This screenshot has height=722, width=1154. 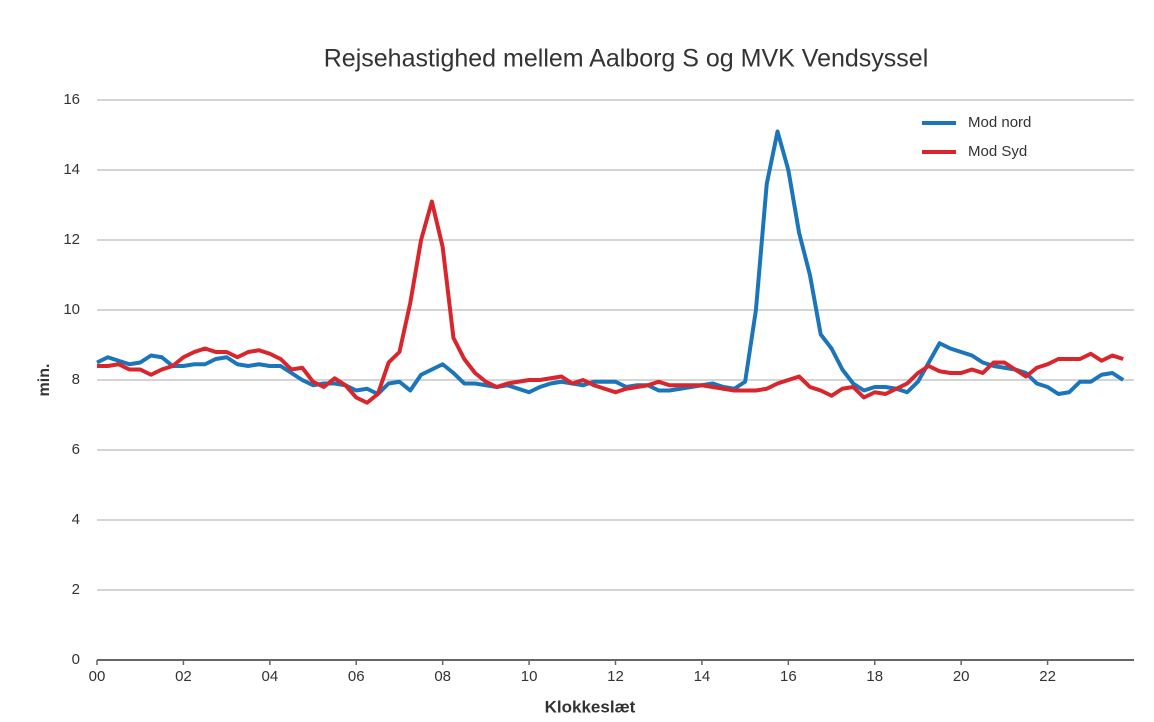 What do you see at coordinates (999, 122) in the screenshot?
I see `legend-label: Mod nord` at bounding box center [999, 122].